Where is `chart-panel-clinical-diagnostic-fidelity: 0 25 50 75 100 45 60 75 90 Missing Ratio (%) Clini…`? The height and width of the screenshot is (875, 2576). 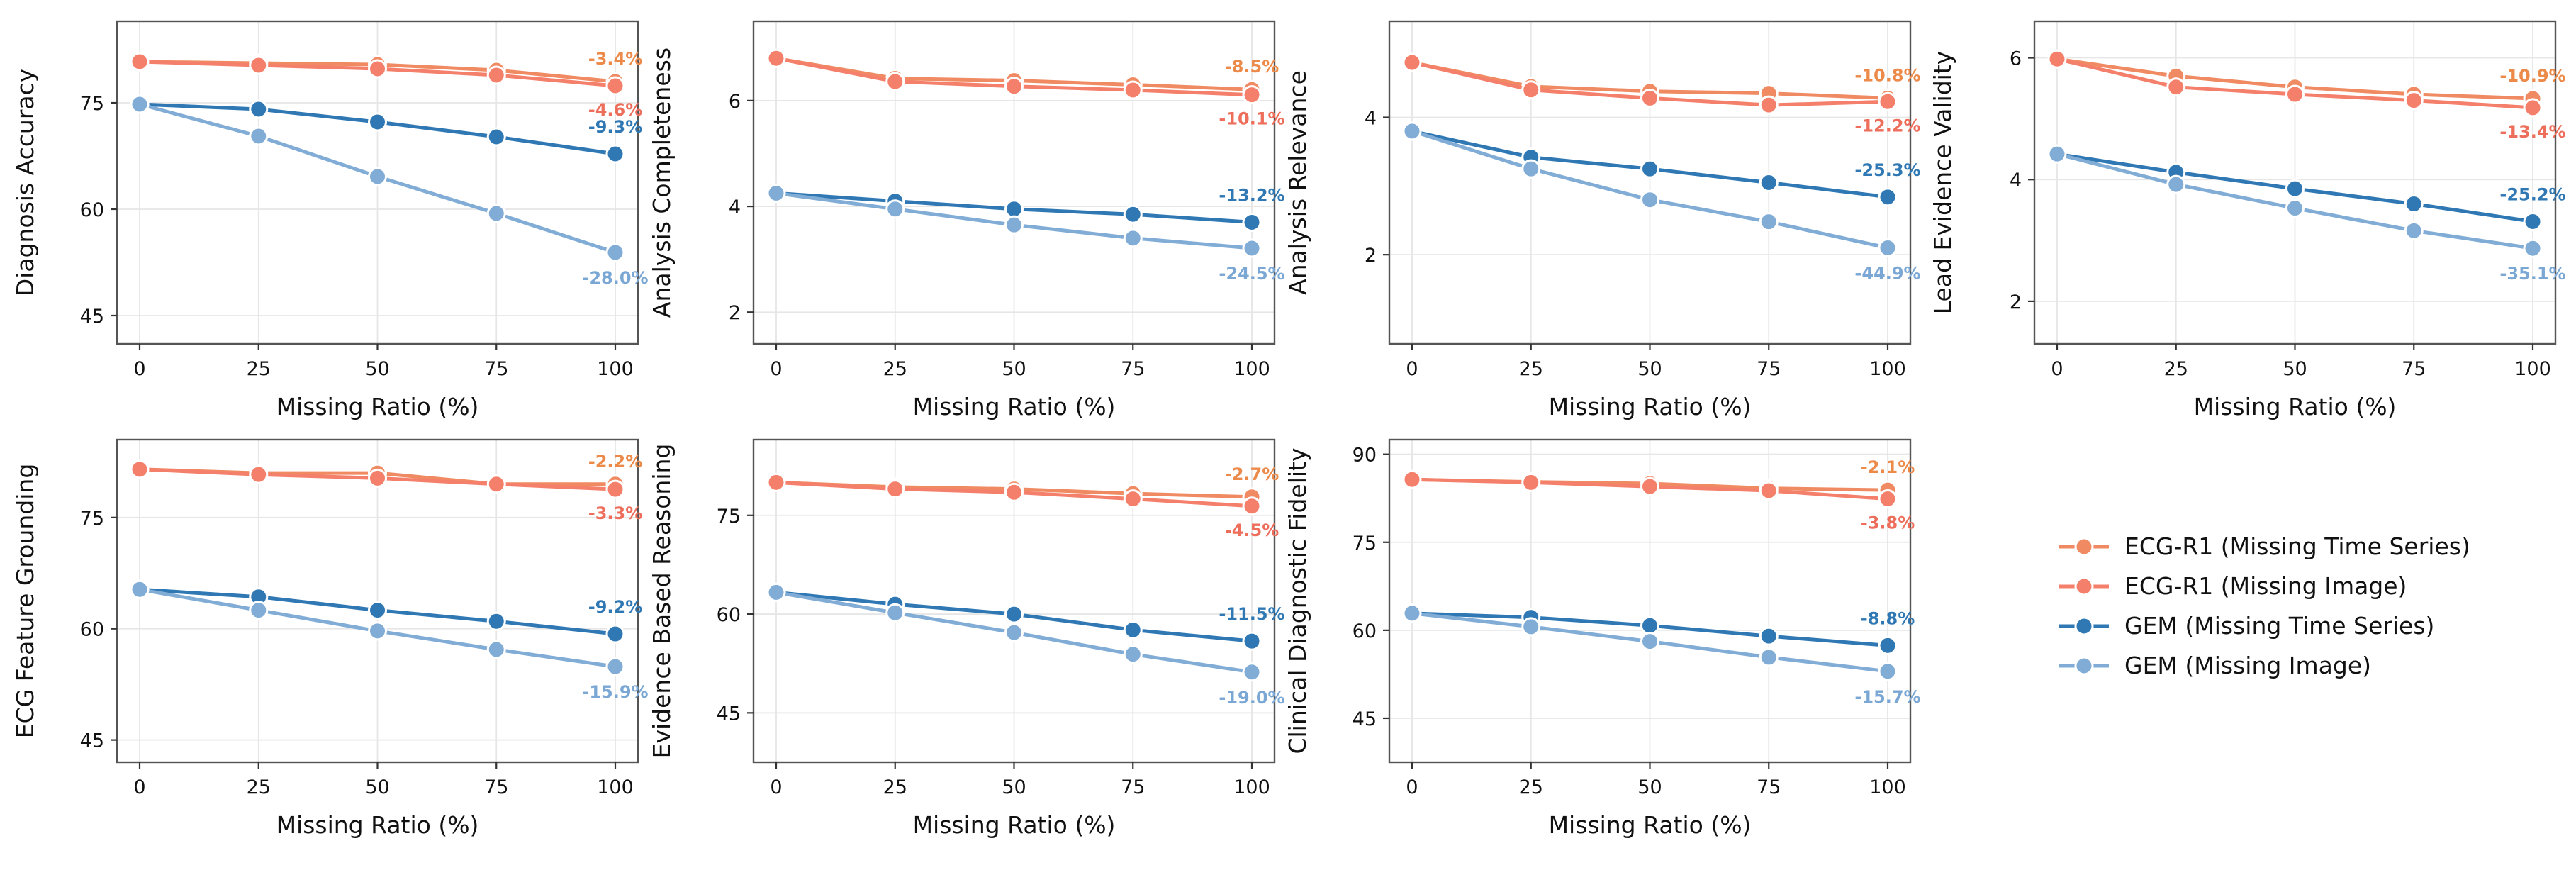 chart-panel-clinical-diagnostic-fidelity: 0 25 50 75 100 45 60 75 90 Missing Ratio (%) Clini… is located at coordinates (1603, 639).